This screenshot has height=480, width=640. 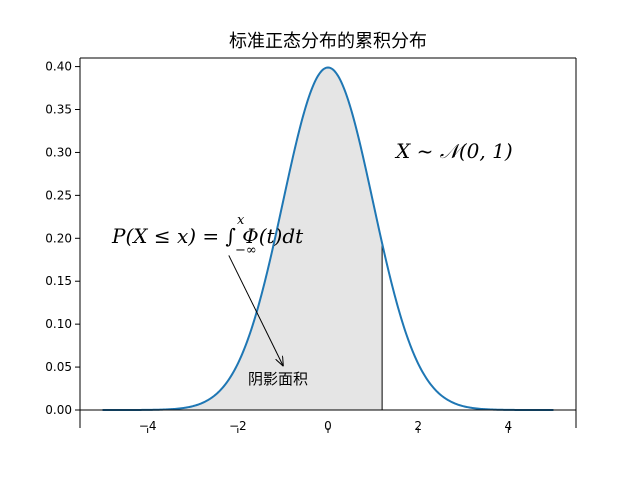 What do you see at coordinates (58, 281) in the screenshot?
I see `y-tick-label: 0.15` at bounding box center [58, 281].